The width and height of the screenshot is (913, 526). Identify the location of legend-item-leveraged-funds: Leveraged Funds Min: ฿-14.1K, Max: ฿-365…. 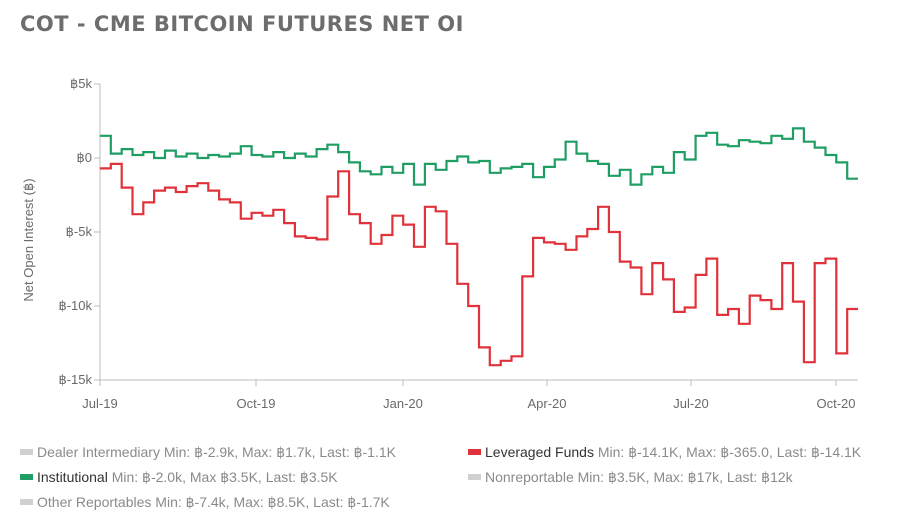
(664, 452).